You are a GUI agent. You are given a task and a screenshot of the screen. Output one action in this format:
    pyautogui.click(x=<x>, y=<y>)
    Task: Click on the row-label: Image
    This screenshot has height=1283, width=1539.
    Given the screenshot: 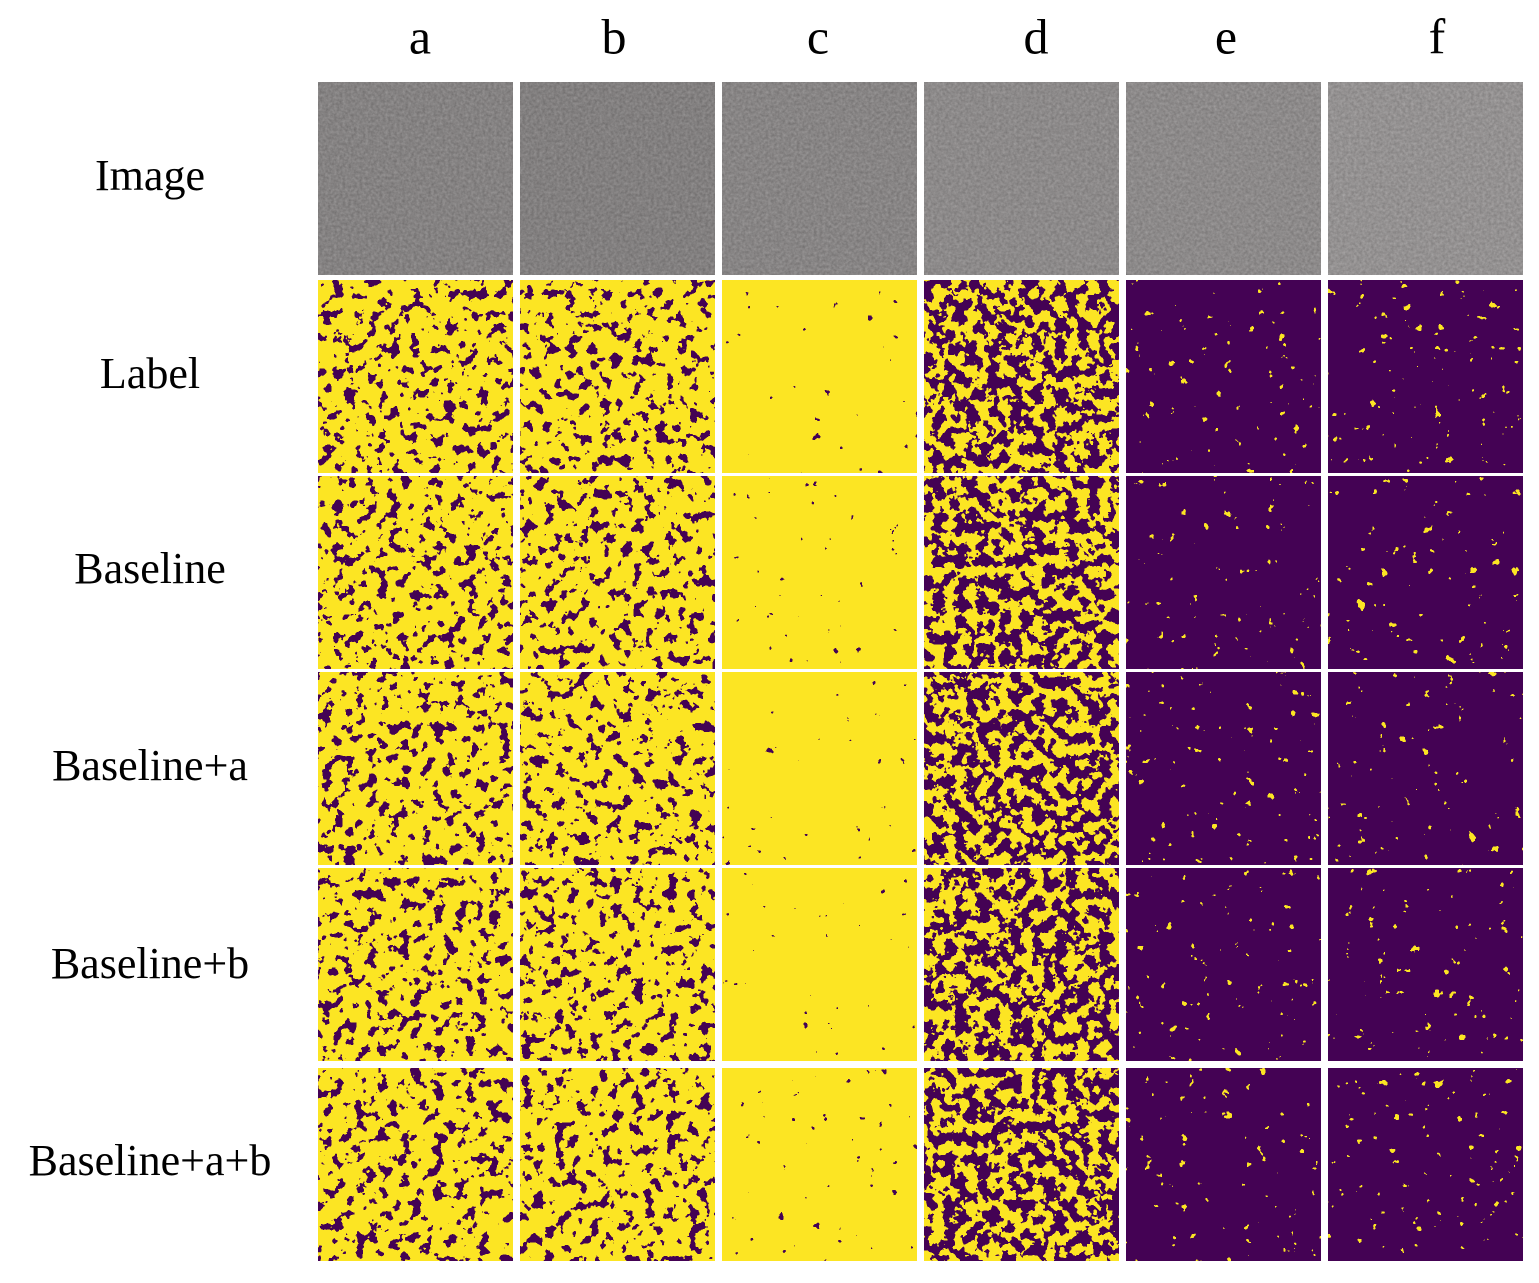 What is the action you would take?
    pyautogui.click(x=150, y=175)
    